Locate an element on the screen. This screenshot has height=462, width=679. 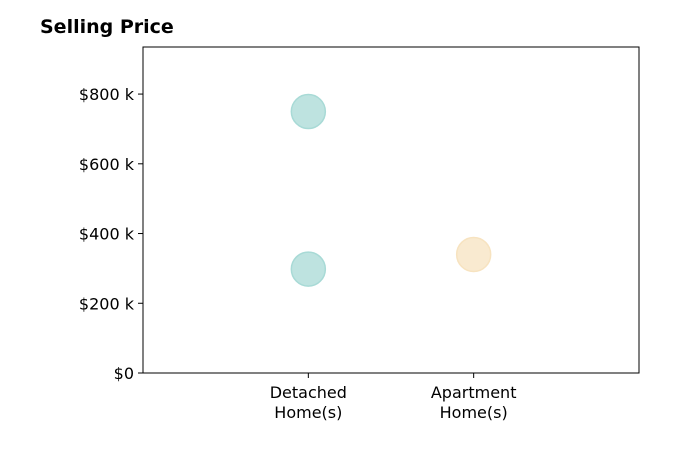
x-tick-label: Detached is located at coordinates (308, 392).